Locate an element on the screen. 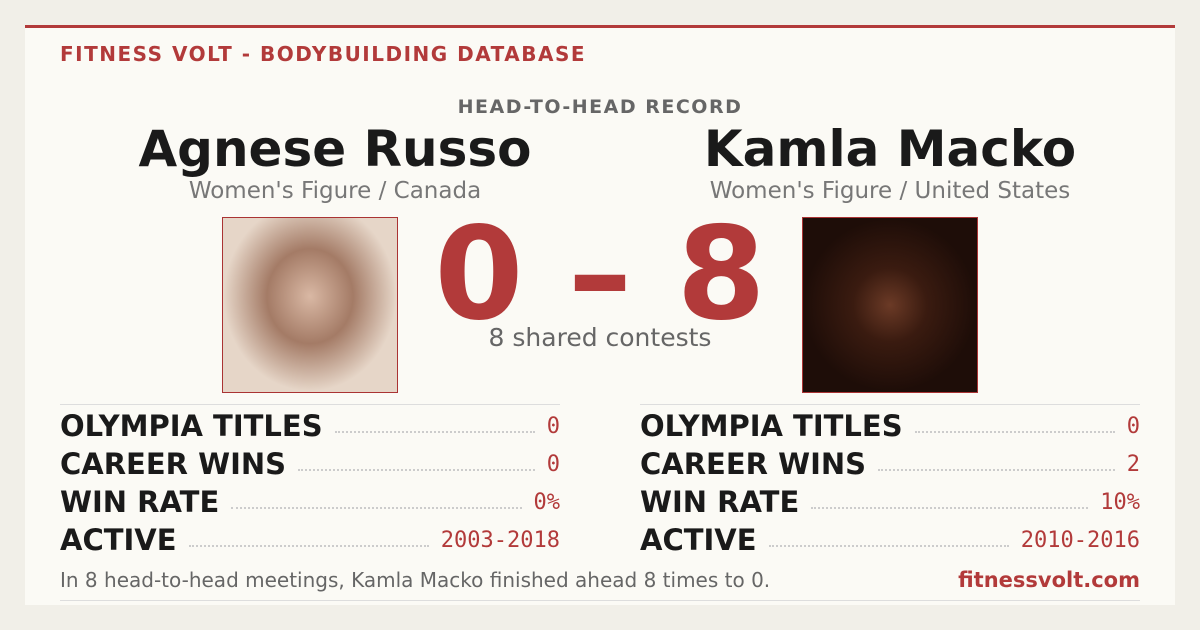  stat-value: 0% is located at coordinates (547, 502).